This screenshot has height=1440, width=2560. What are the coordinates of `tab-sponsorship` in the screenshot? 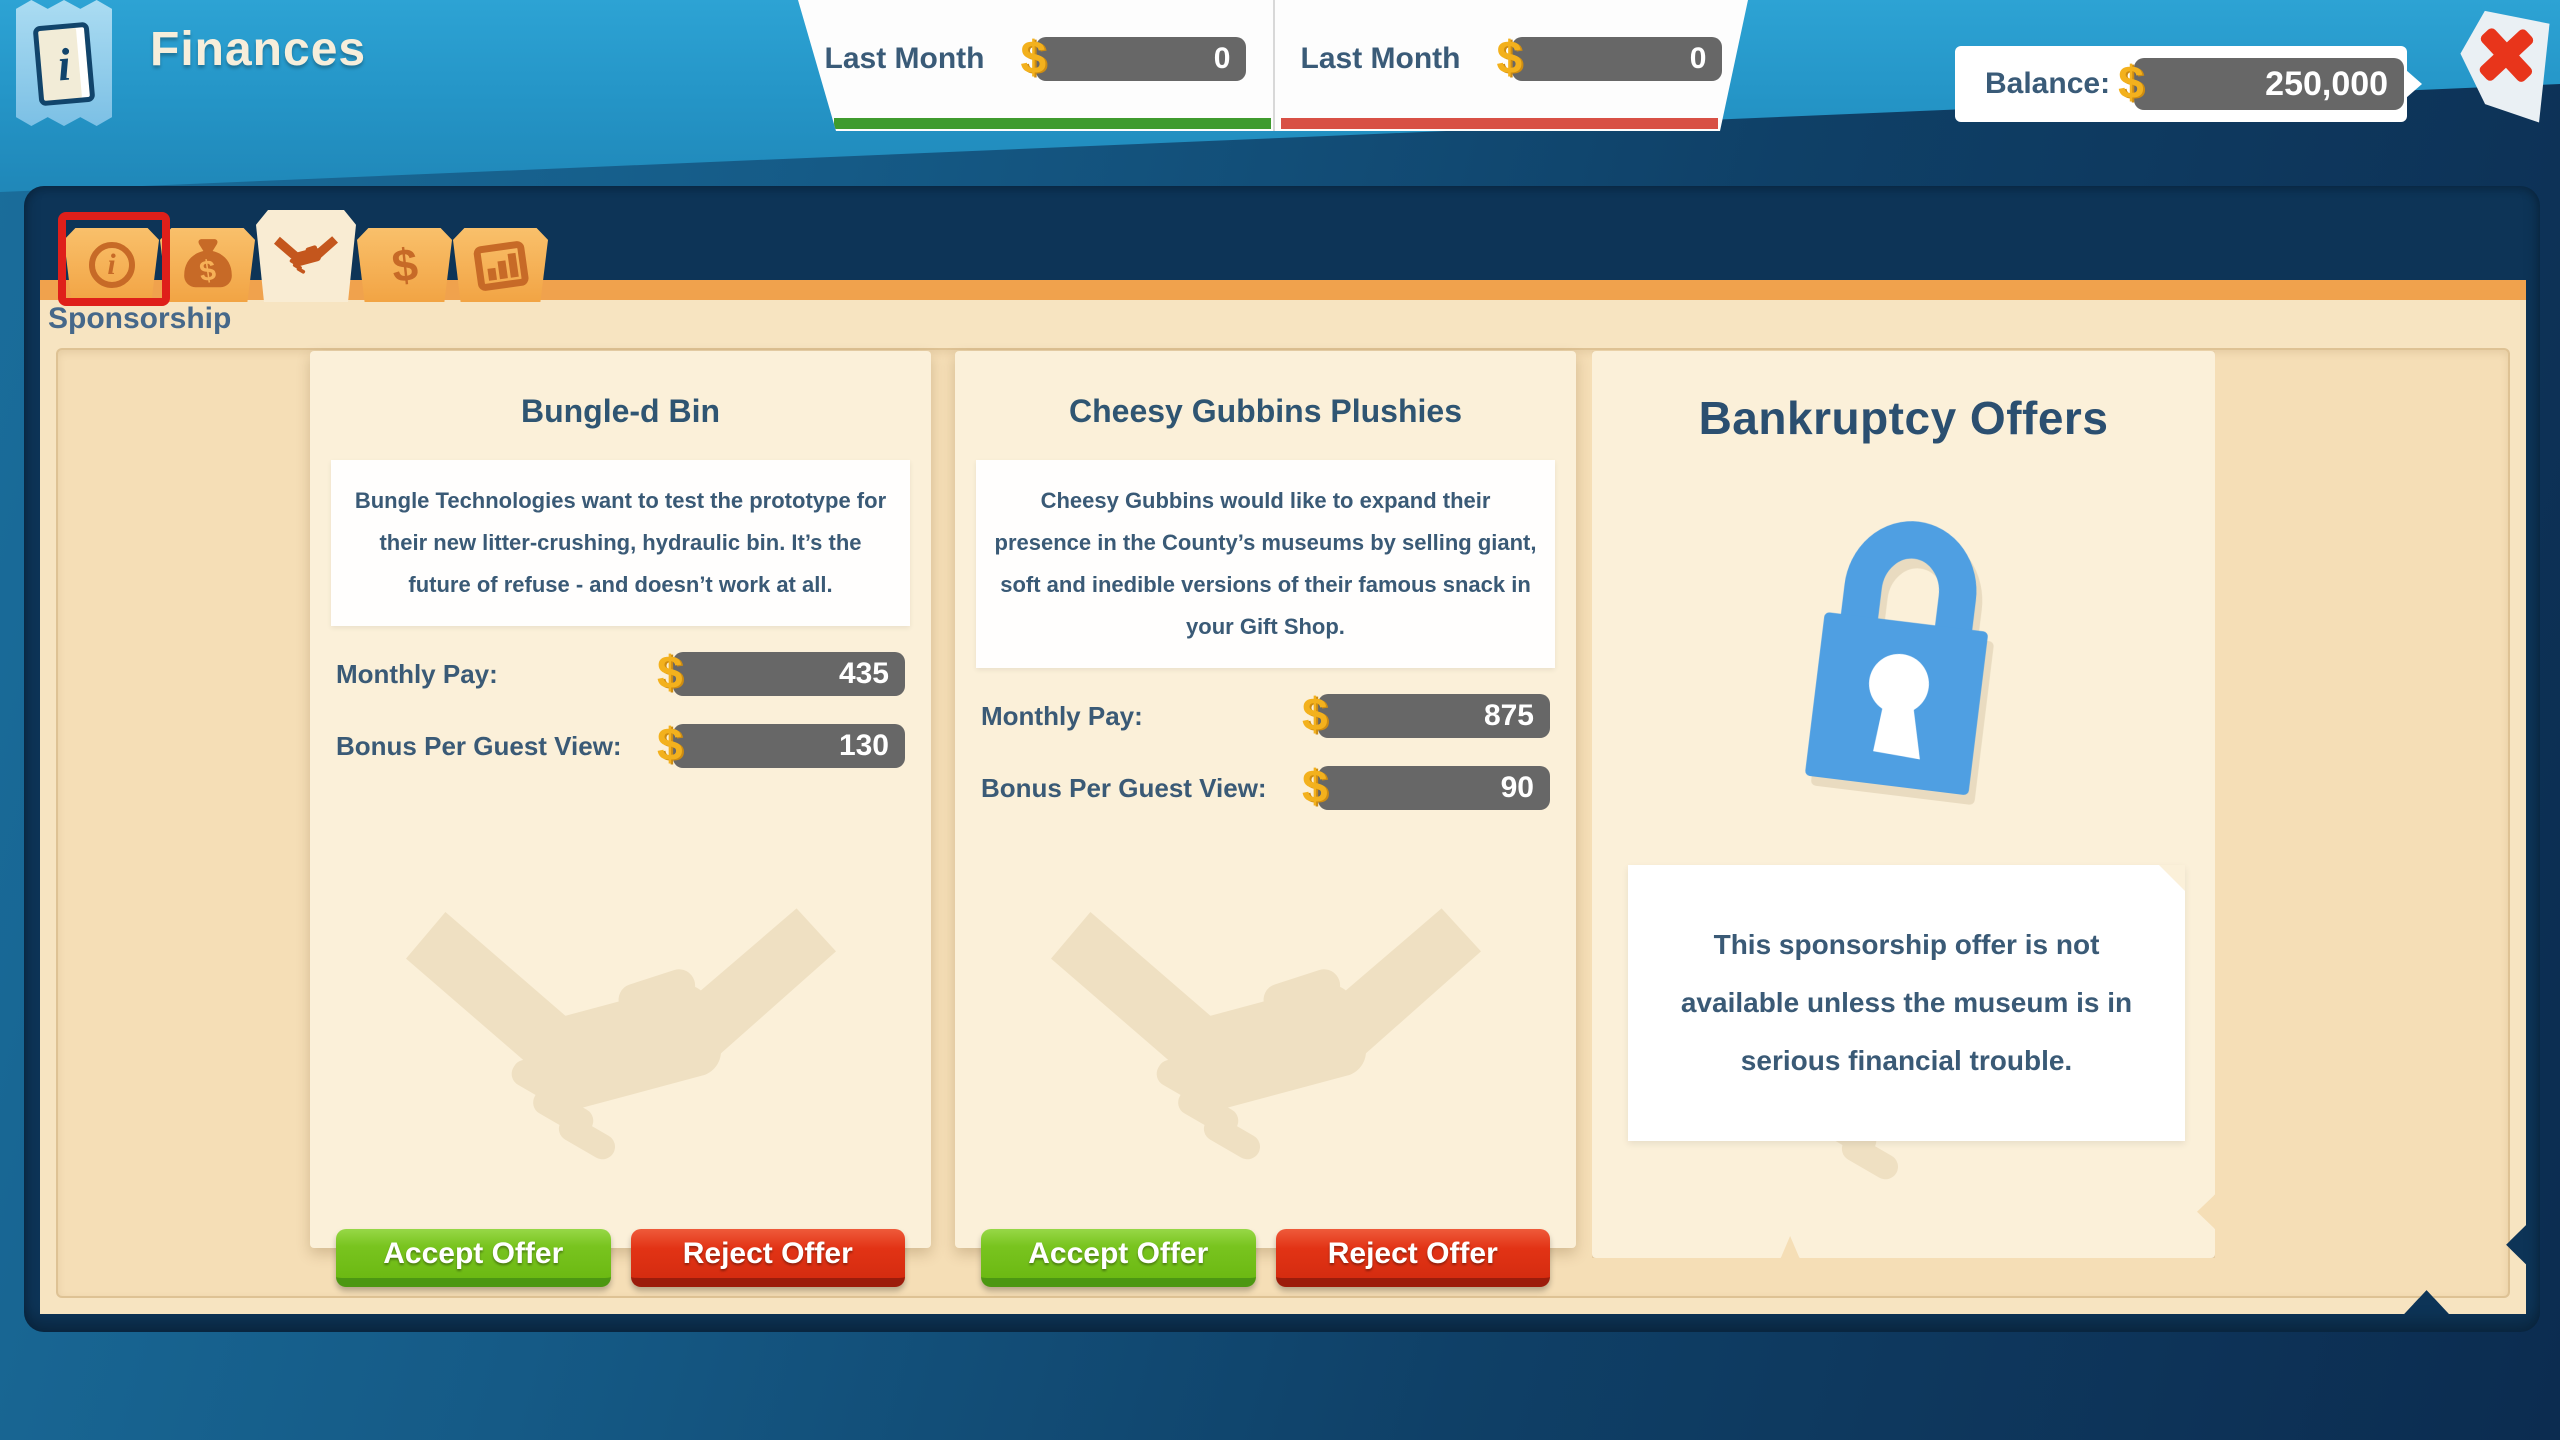 It's located at (306, 256).